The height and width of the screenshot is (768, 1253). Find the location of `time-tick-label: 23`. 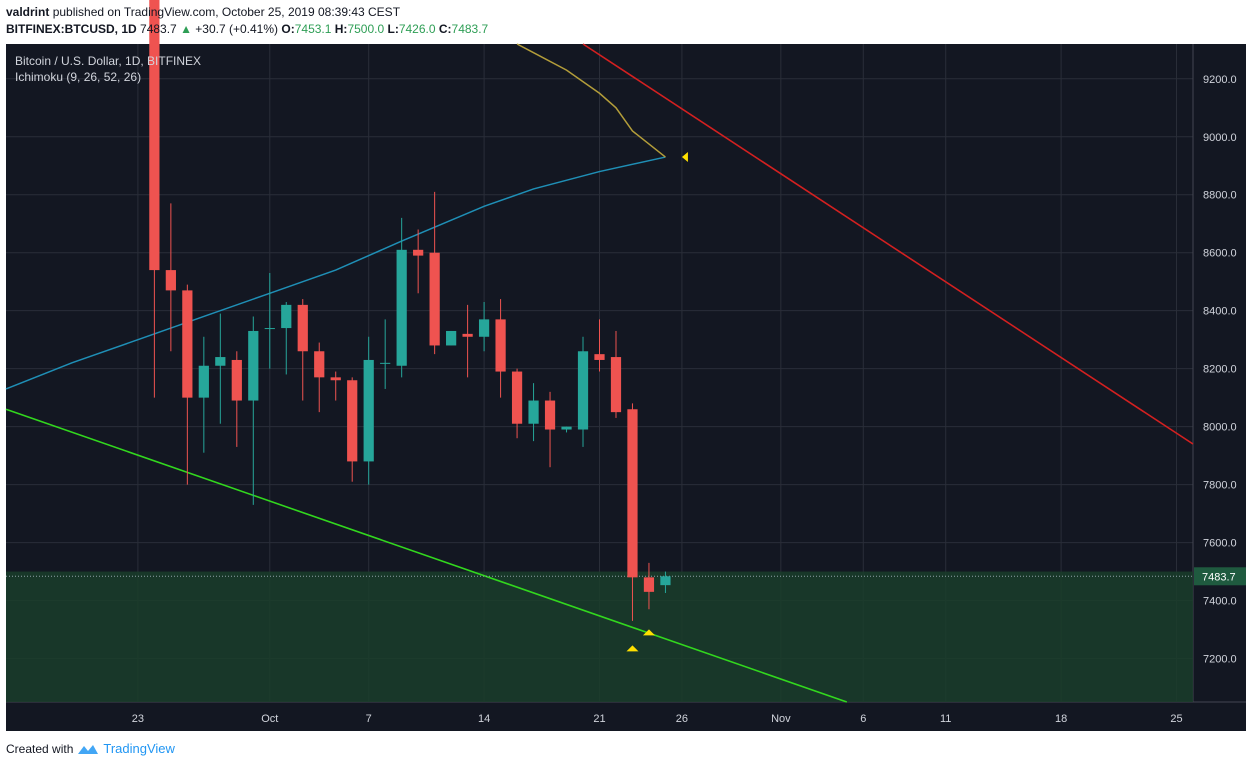

time-tick-label: 23 is located at coordinates (138, 719).